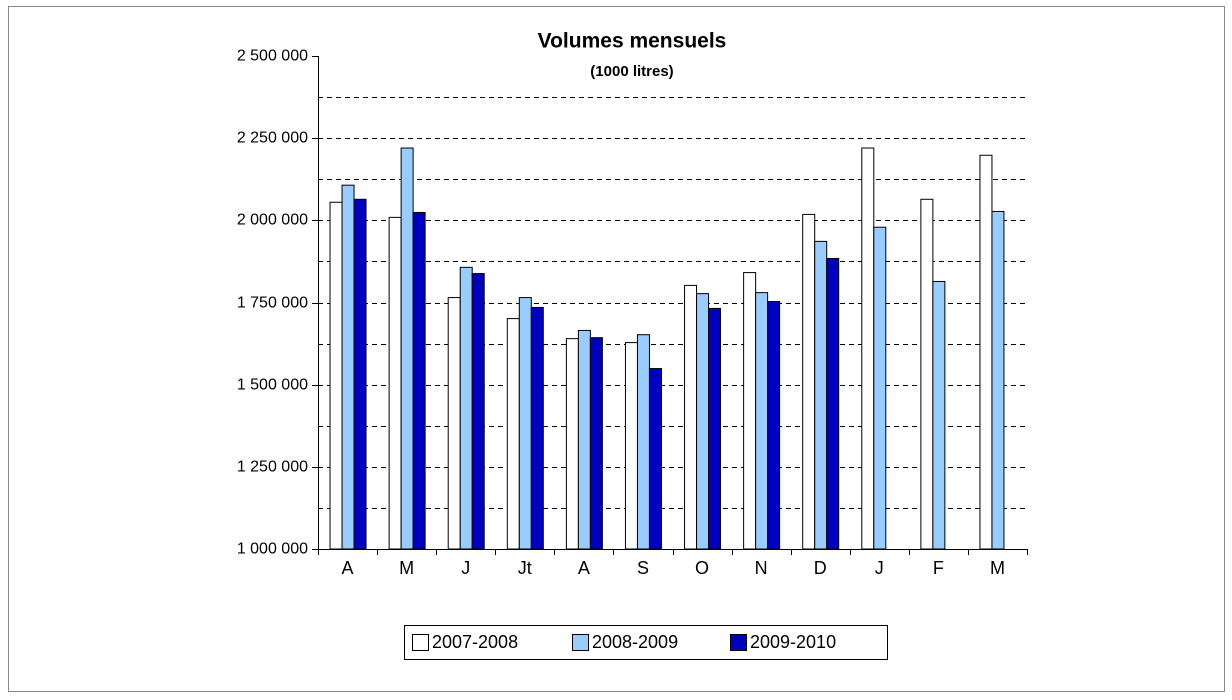 The height and width of the screenshot is (700, 1232). I want to click on y-tick-label: 2 500 000, so click(272, 56).